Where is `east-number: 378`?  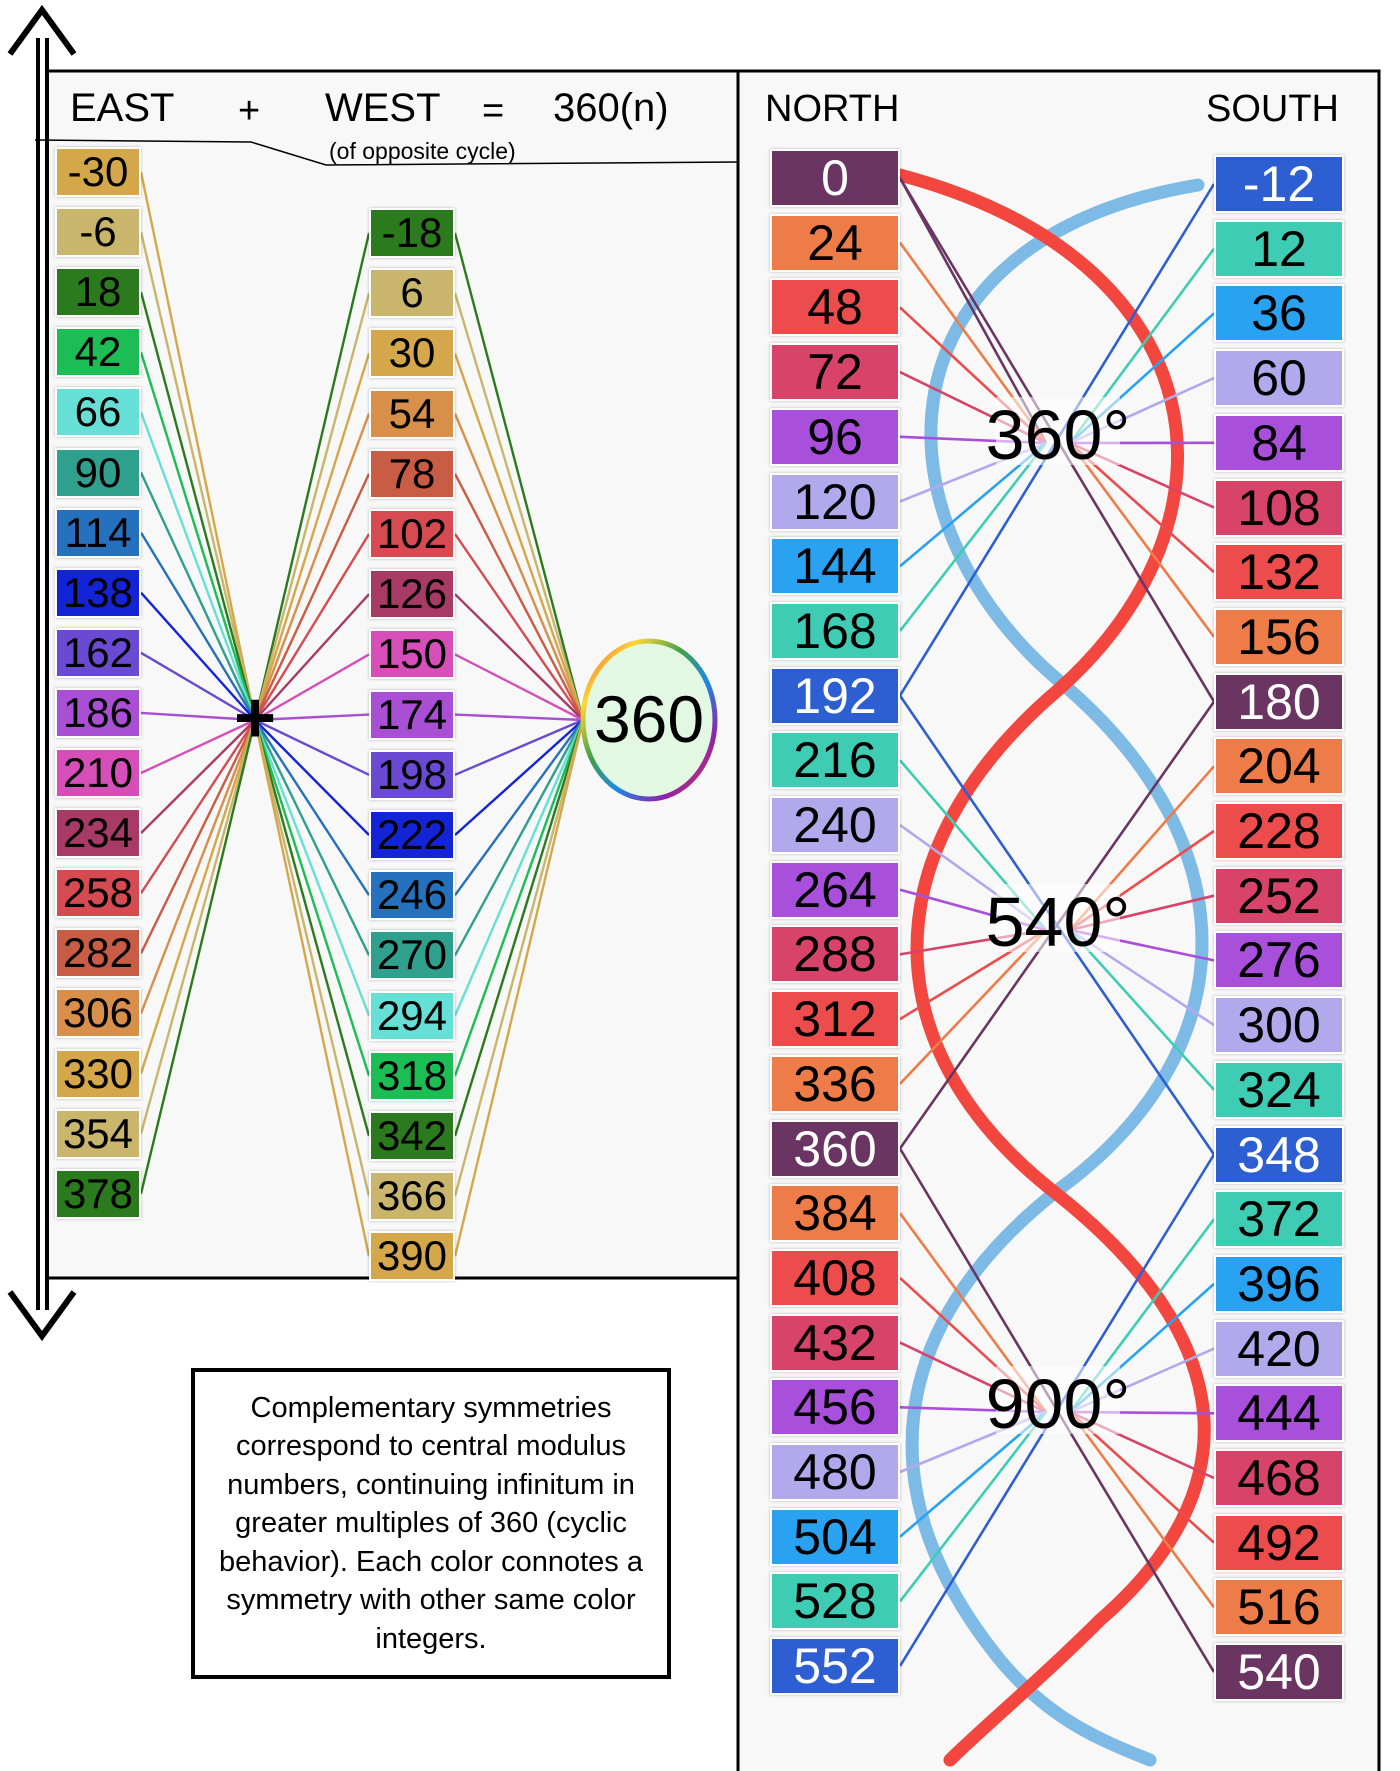
east-number: 378 is located at coordinates (98, 1193).